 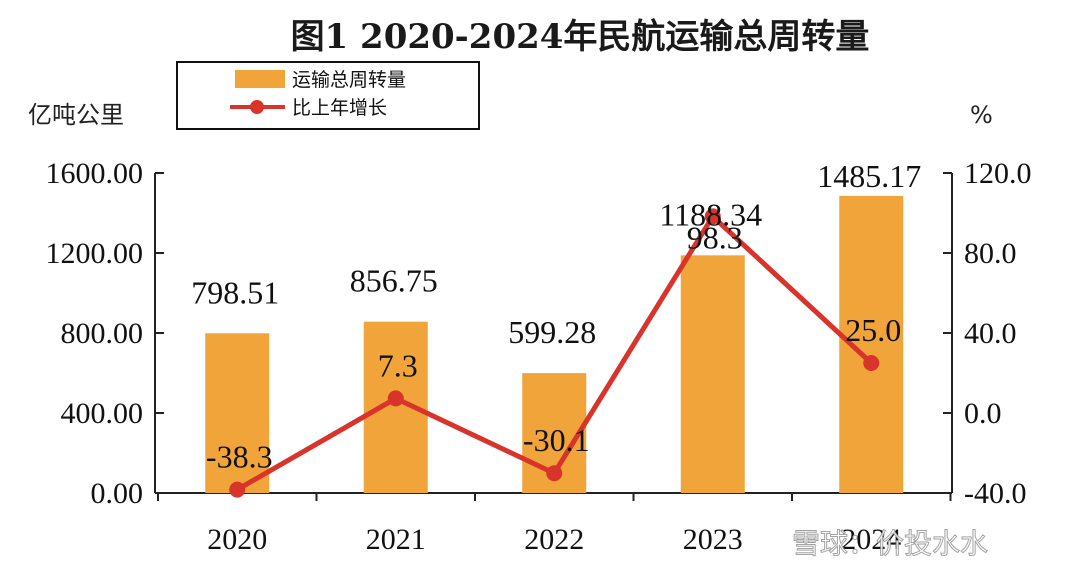 I want to click on x-tick-label: 2020, so click(x=237, y=539).